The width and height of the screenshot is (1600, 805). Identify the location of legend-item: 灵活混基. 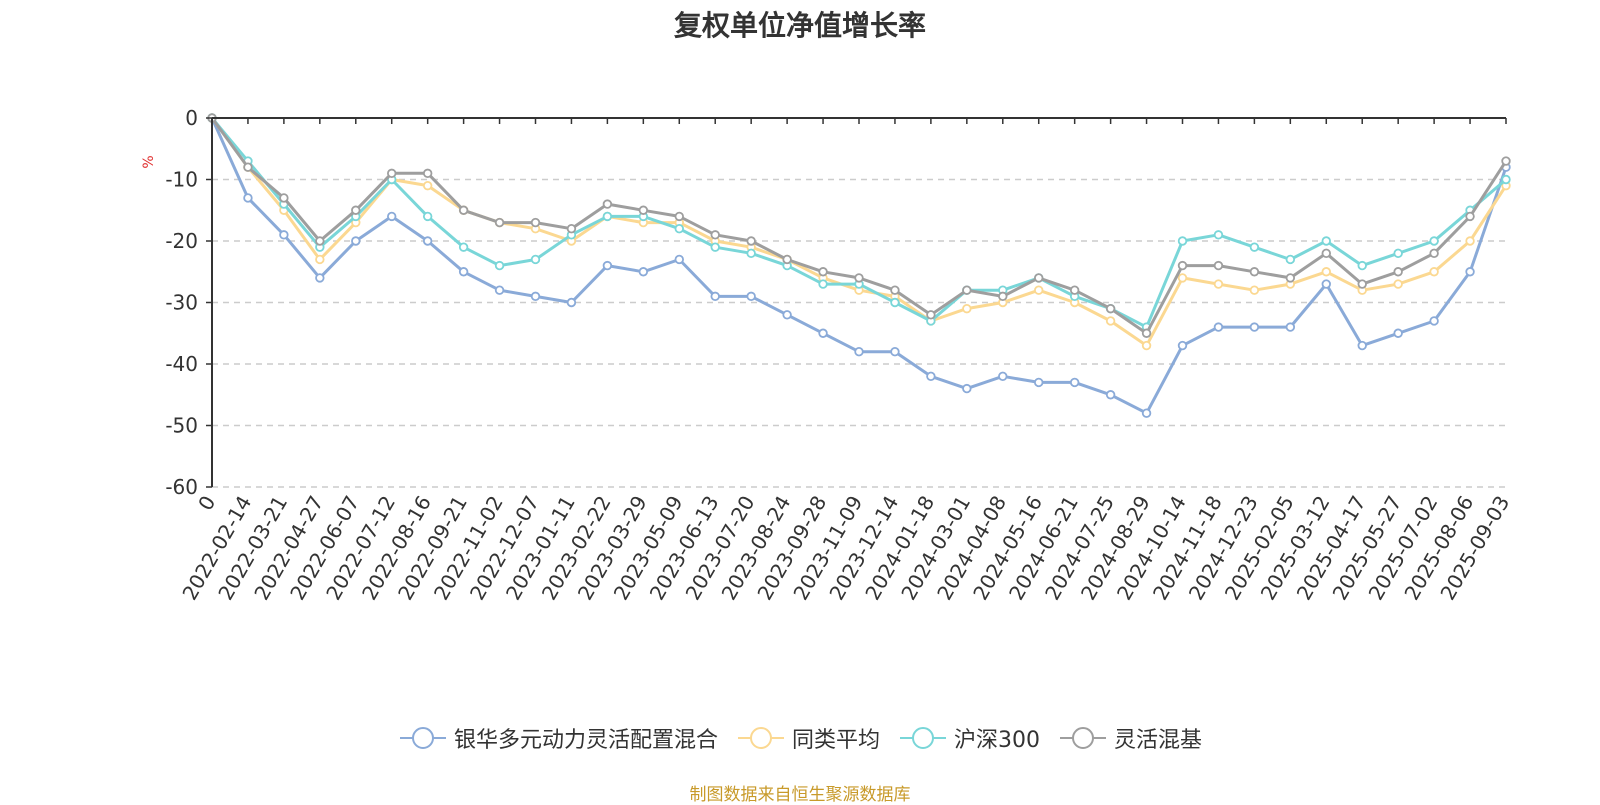
(1130, 738).